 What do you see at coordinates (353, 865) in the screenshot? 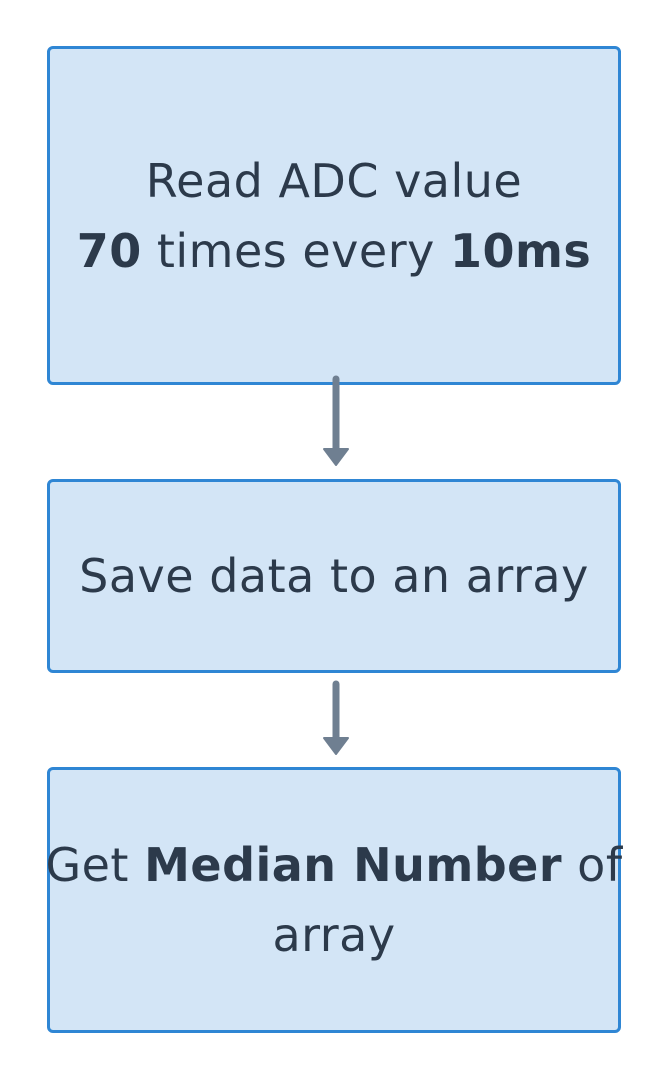
I see `median-number-label: Median Number` at bounding box center [353, 865].